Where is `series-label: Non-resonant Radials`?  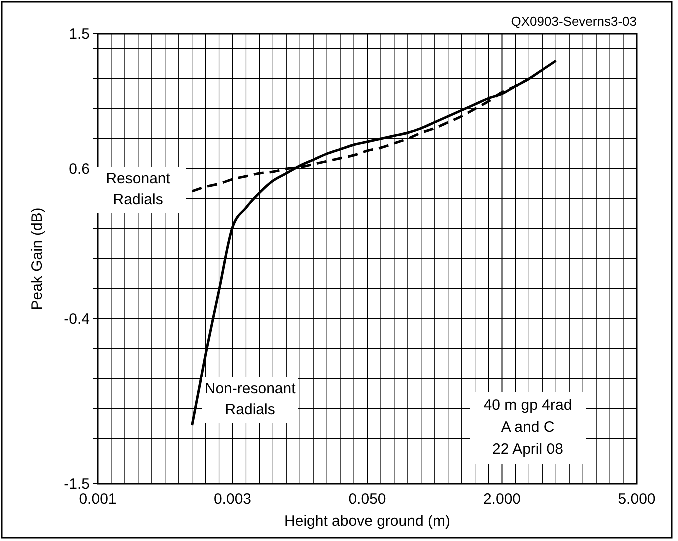 series-label: Non-resonant Radials is located at coordinates (250, 399).